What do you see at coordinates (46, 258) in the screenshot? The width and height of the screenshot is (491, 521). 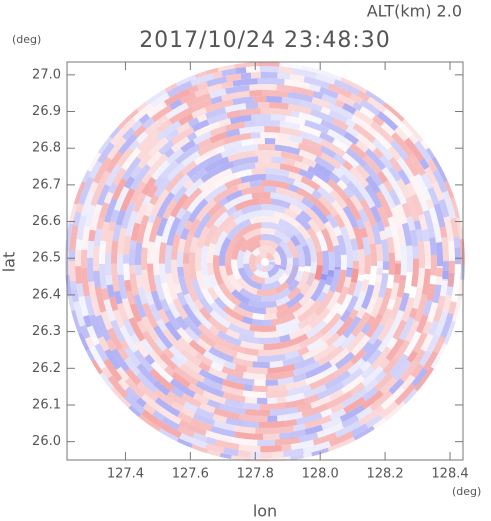 I see `y-tick-label: 26.5` at bounding box center [46, 258].